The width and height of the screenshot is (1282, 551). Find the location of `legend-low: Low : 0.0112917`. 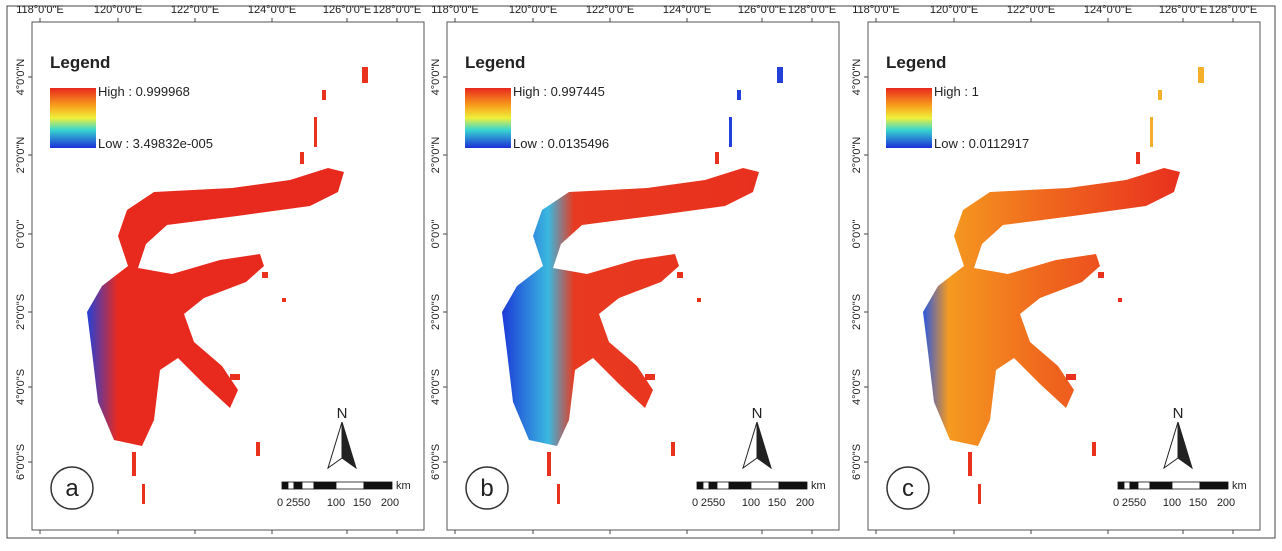

legend-low: Low : 0.0112917 is located at coordinates (981, 143).